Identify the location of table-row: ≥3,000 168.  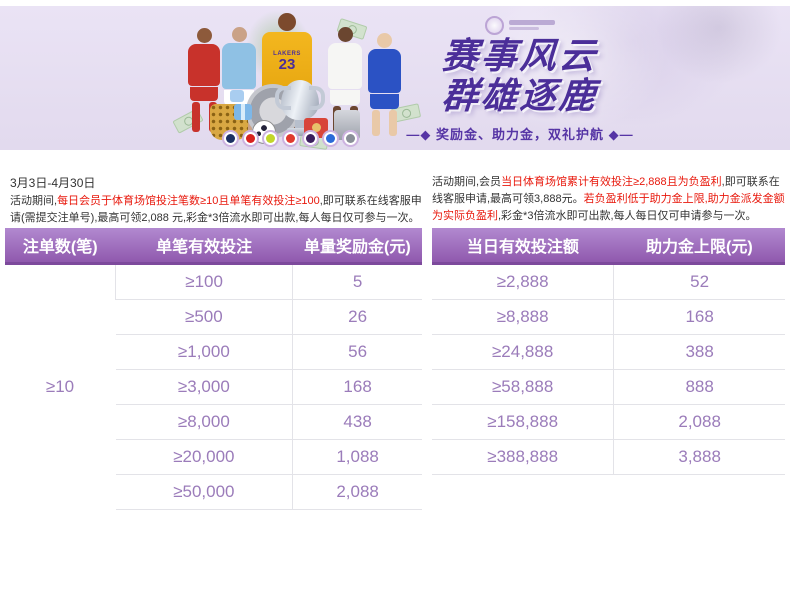
(213, 387).